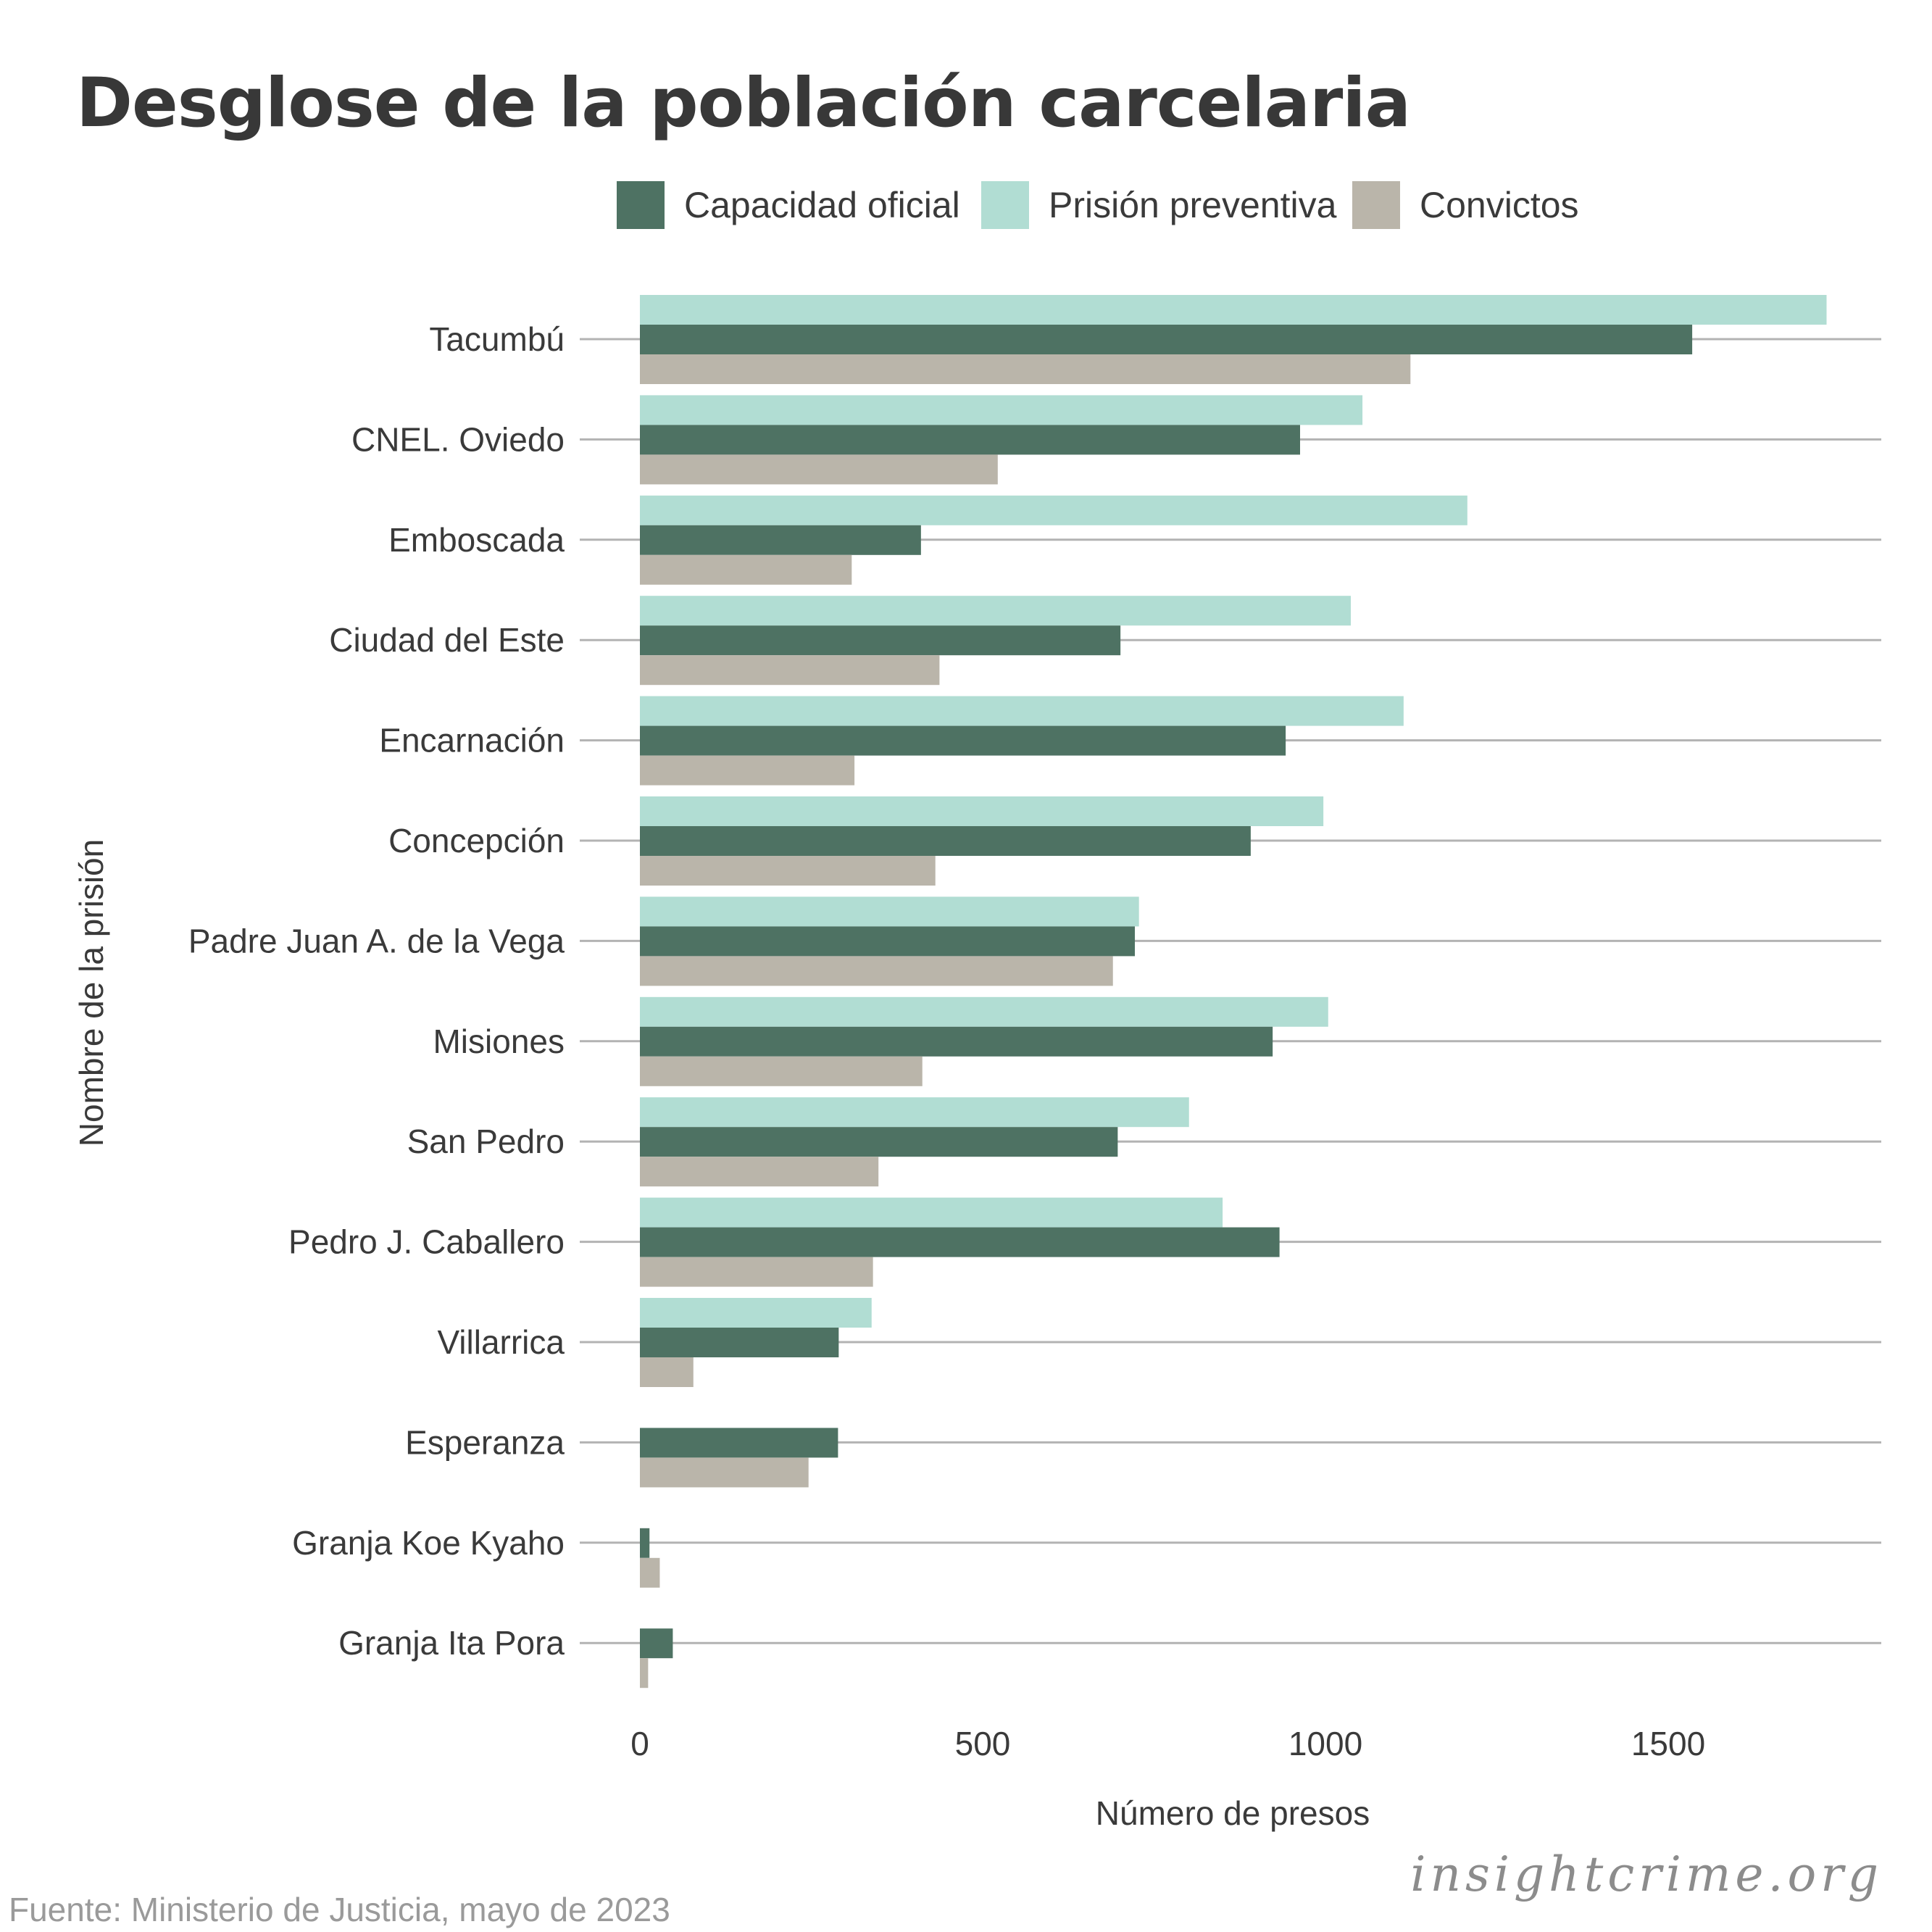 The width and height of the screenshot is (1932, 1932). I want to click on legend-label: Capacidad oficial, so click(822, 205).